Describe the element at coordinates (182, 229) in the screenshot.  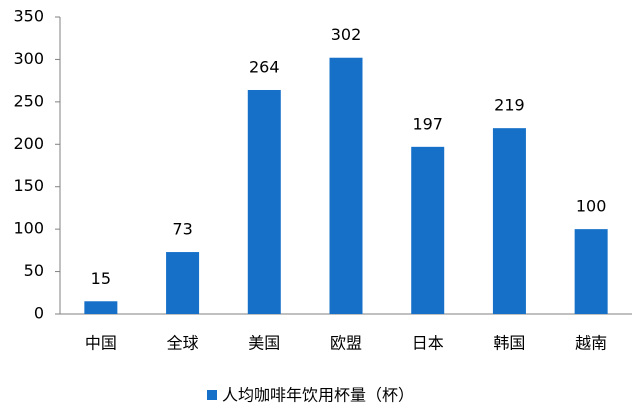
I see `data-label: 73` at that location.